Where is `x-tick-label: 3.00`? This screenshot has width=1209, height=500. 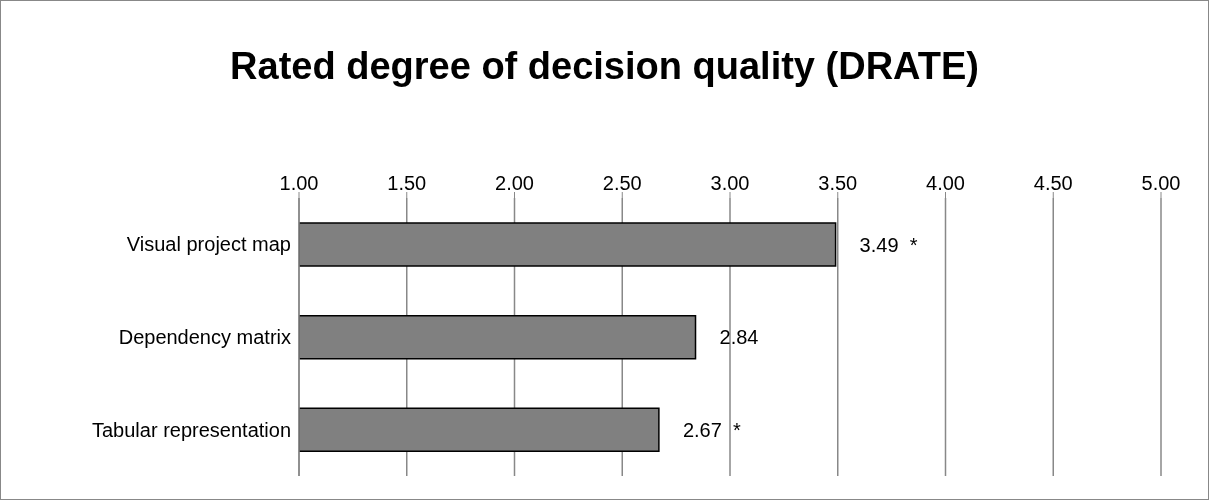 x-tick-label: 3.00 is located at coordinates (730, 183).